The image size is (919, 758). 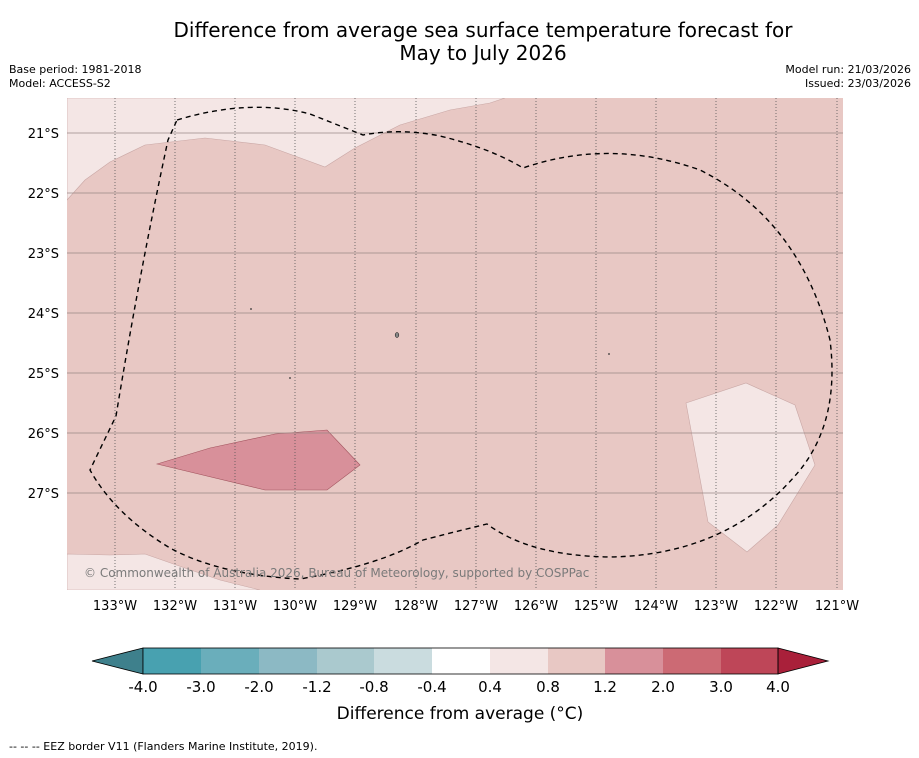 What do you see at coordinates (142, 687) in the screenshot?
I see `colorbar-tick: -4.0` at bounding box center [142, 687].